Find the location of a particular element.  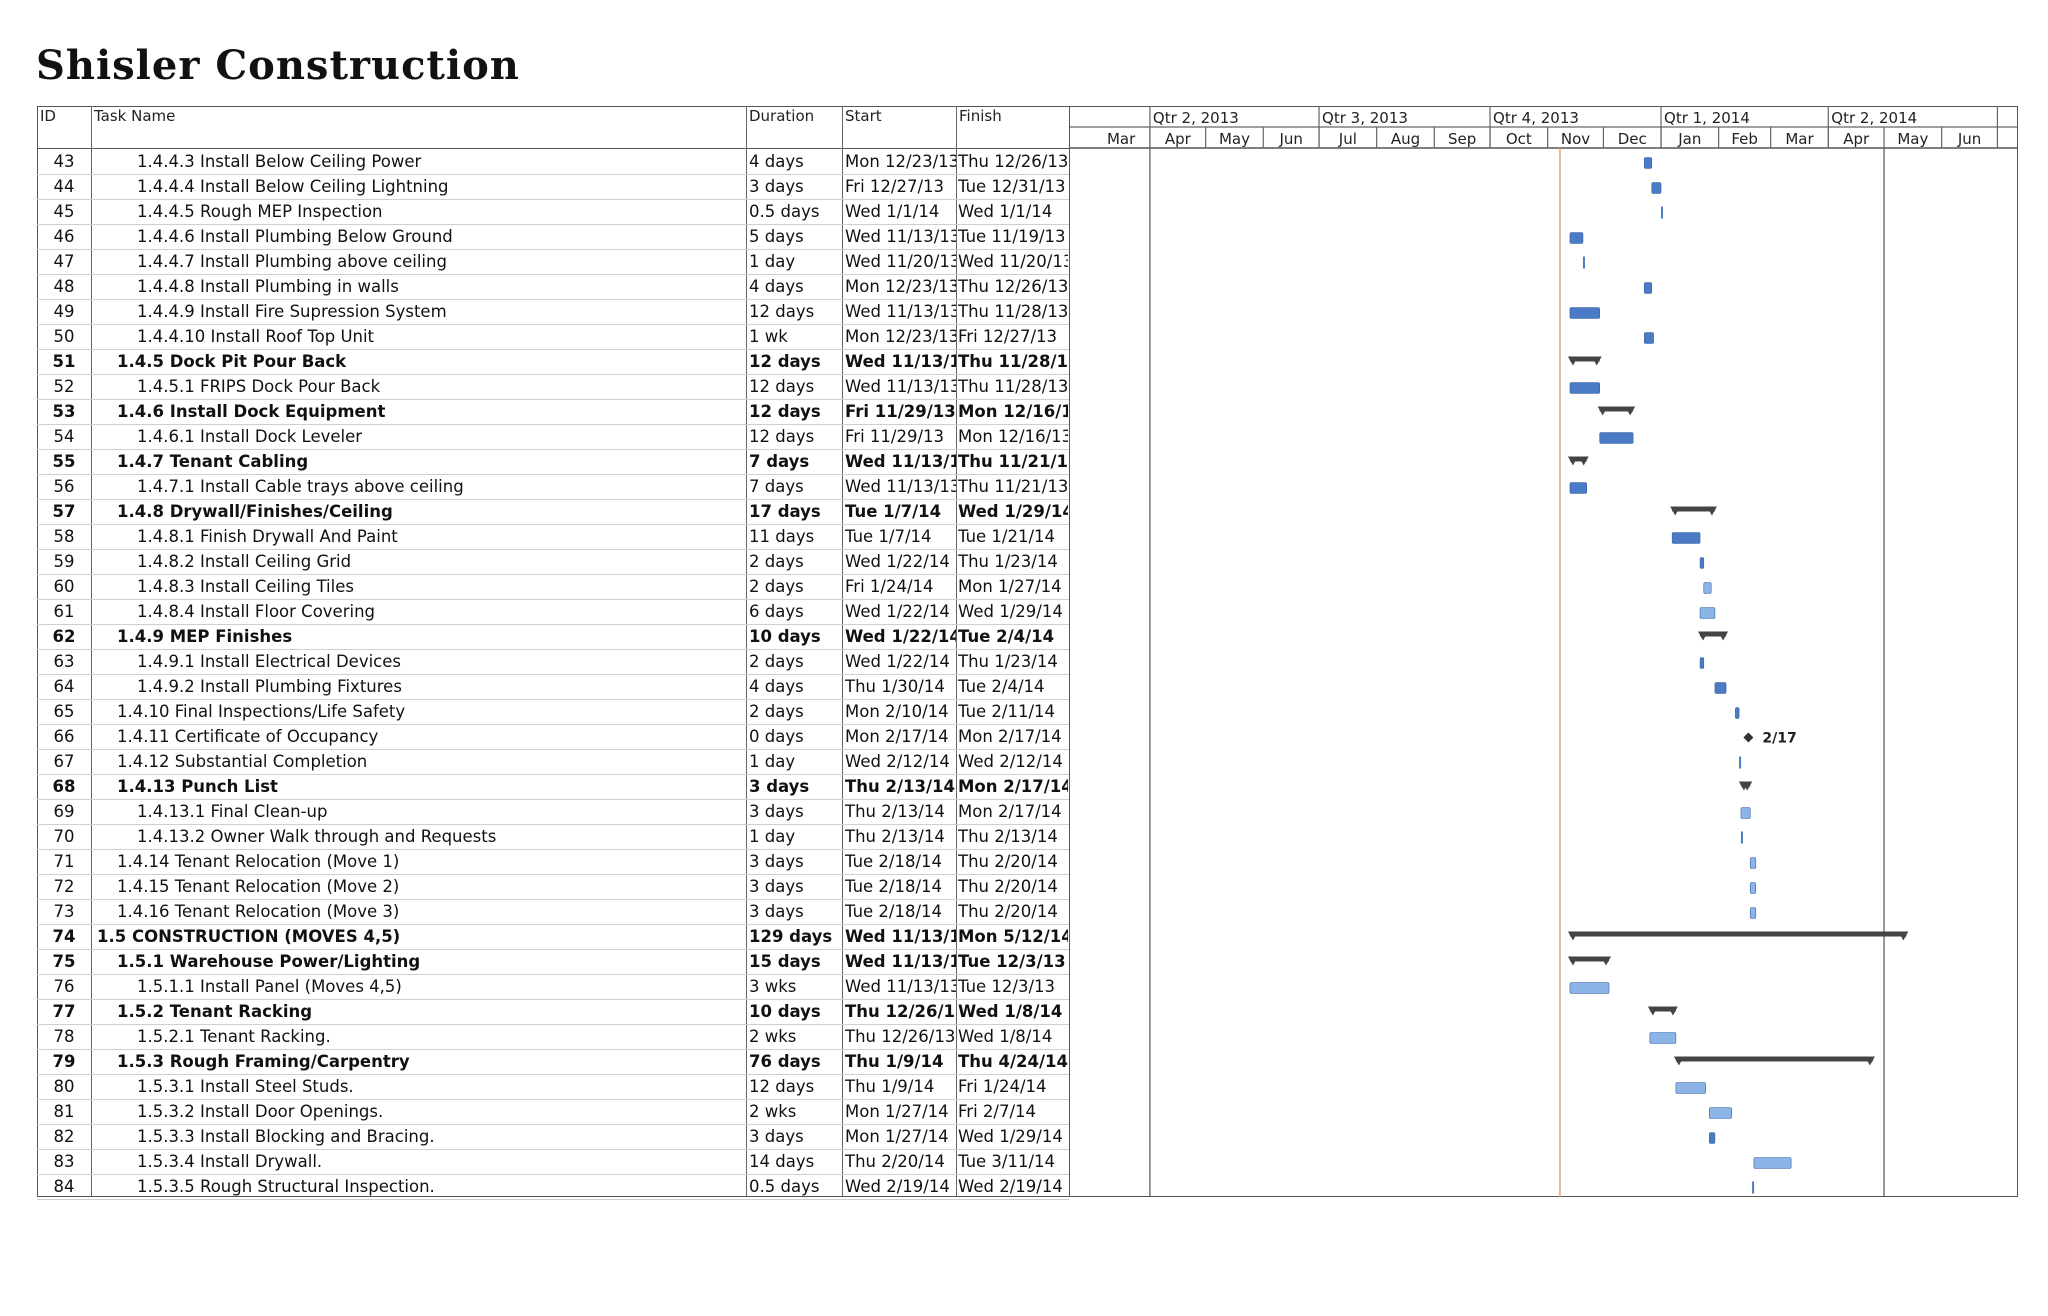

task-id: 70 is located at coordinates (64, 836).